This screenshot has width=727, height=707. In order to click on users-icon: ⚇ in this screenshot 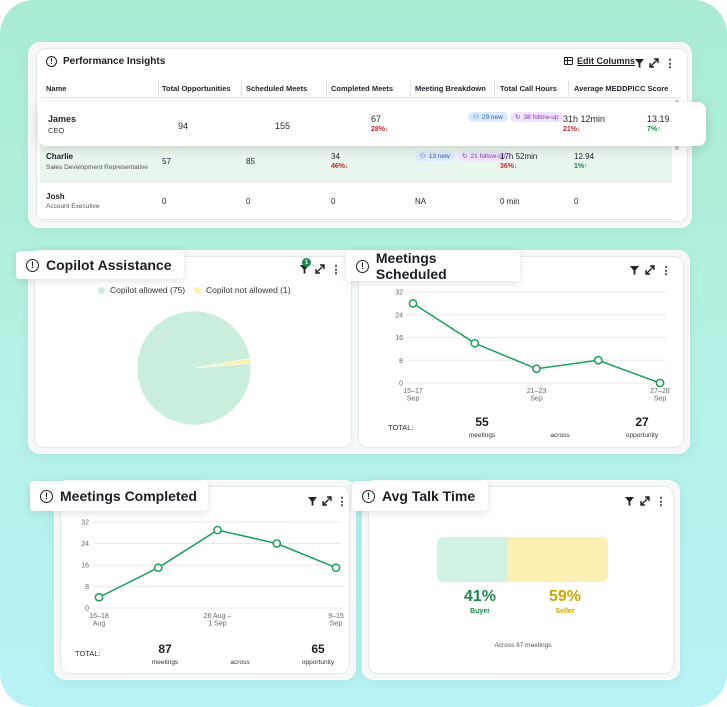, I will do `click(423, 156)`.